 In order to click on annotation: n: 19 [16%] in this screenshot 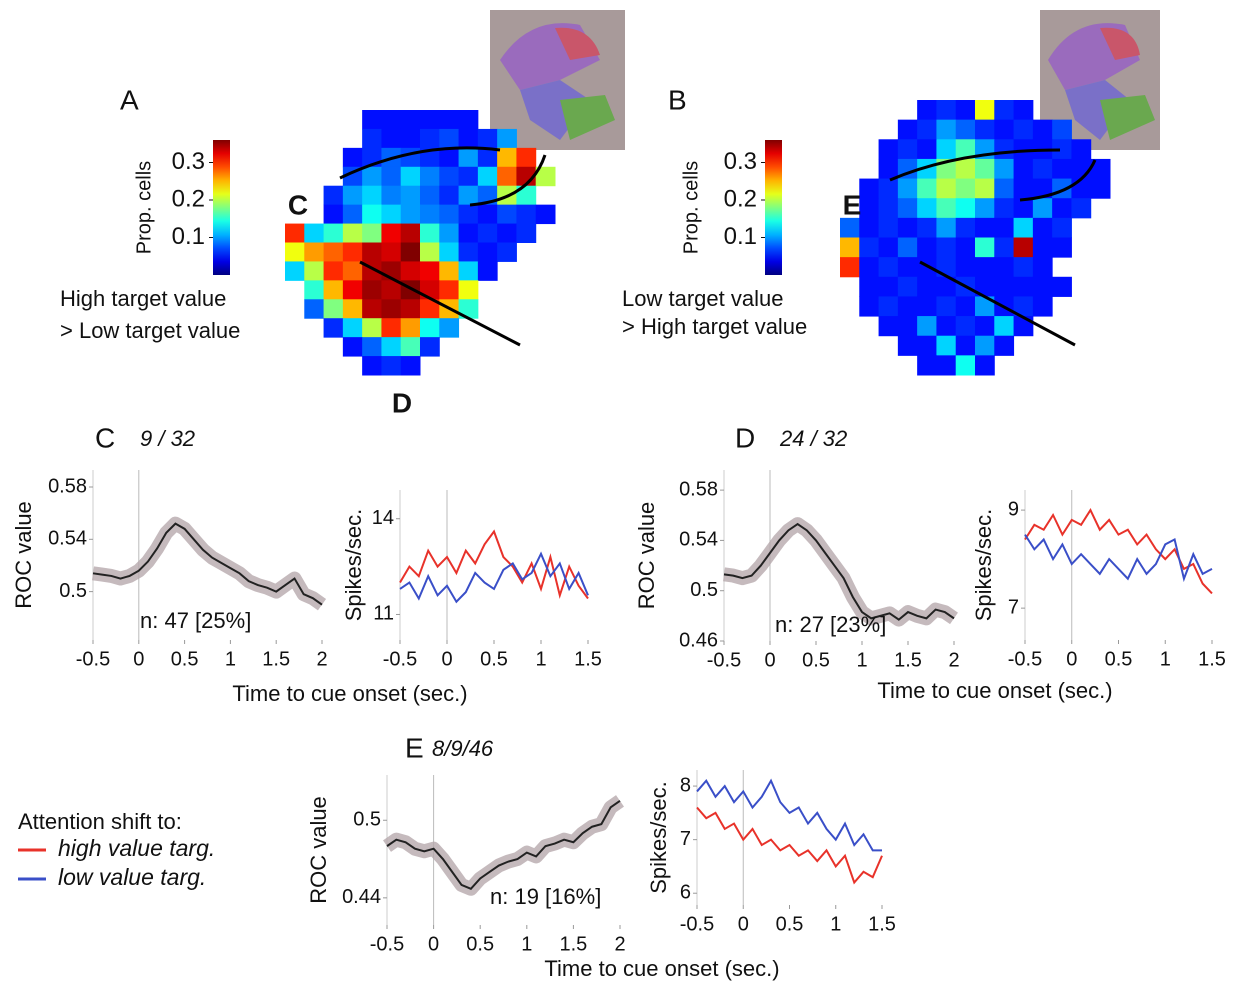, I will do `click(545, 896)`.